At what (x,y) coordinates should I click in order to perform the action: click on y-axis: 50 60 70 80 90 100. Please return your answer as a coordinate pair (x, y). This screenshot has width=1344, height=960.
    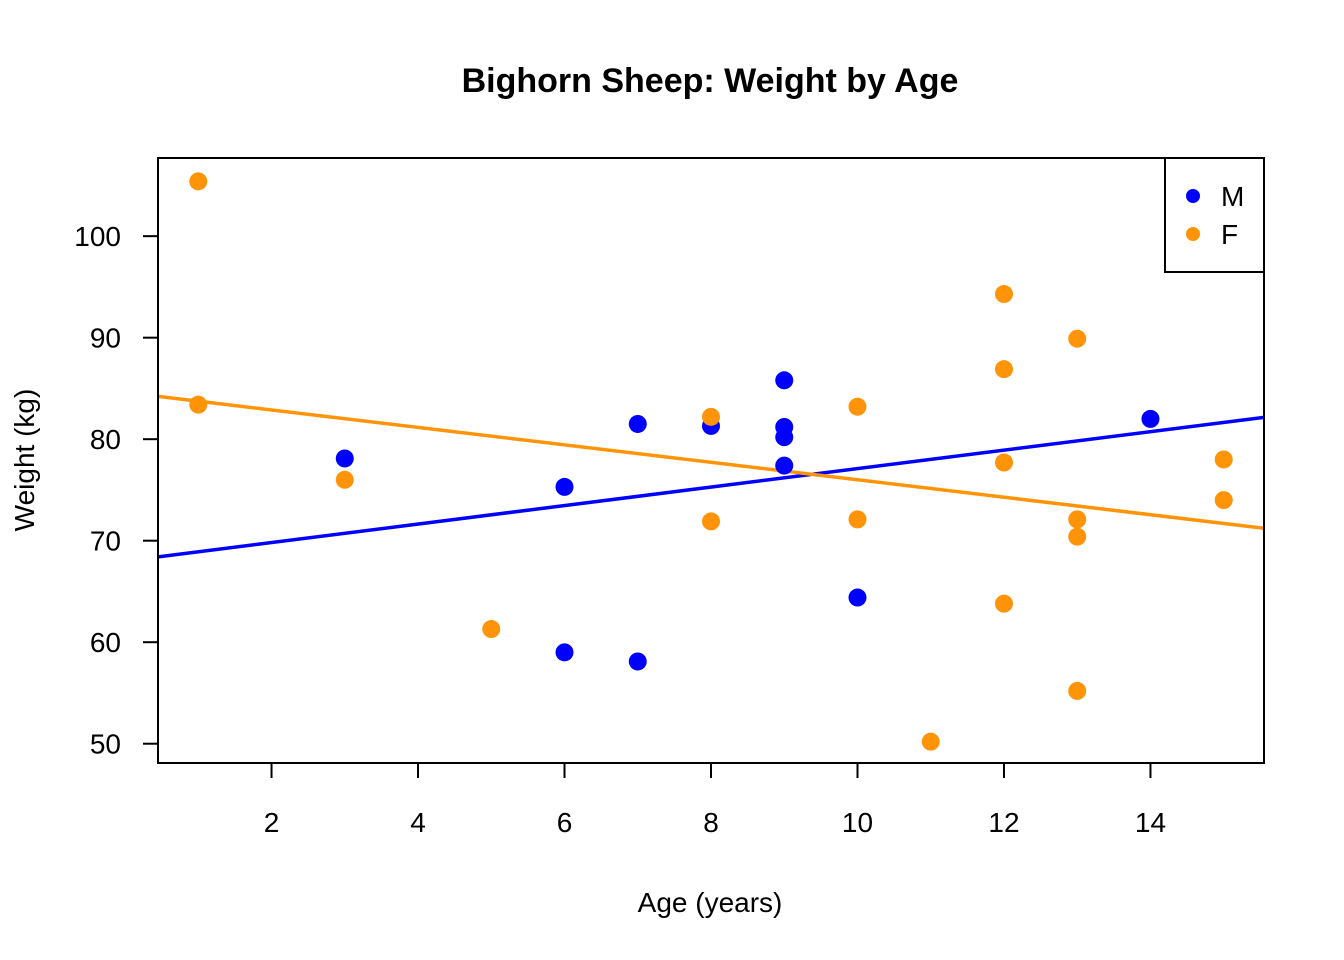
    Looking at the image, I should click on (116, 490).